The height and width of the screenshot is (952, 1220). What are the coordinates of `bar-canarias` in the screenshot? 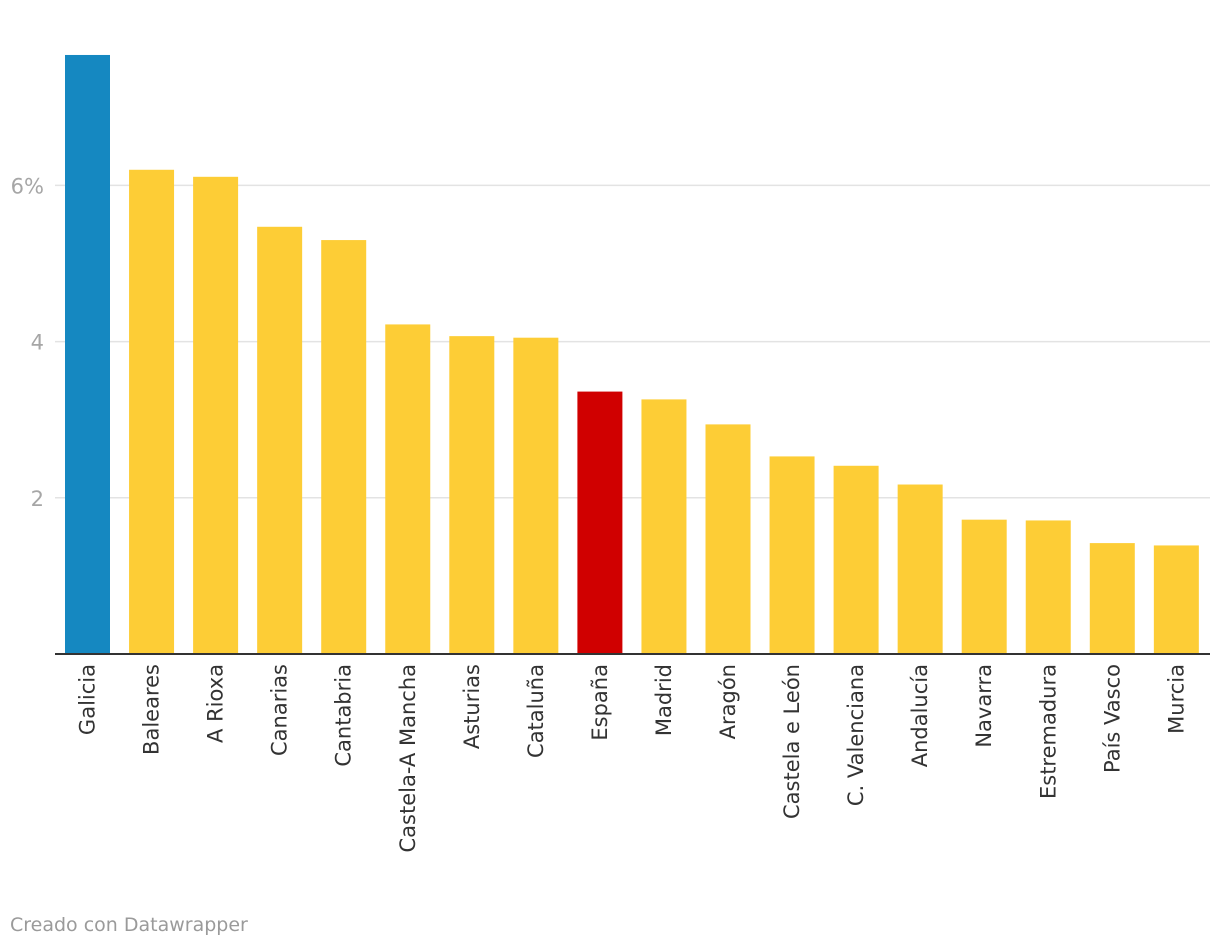 It's located at (280, 440).